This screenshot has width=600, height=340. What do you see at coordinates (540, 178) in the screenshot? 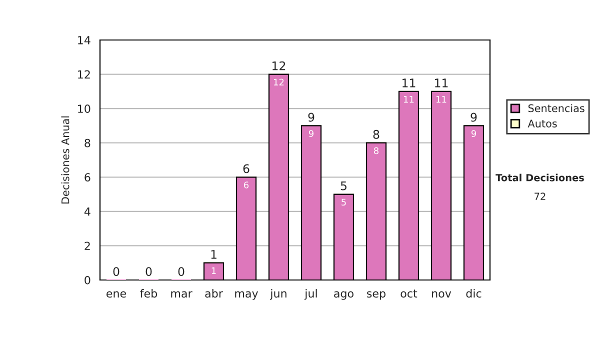
I see `text: Total Decisiones` at bounding box center [540, 178].